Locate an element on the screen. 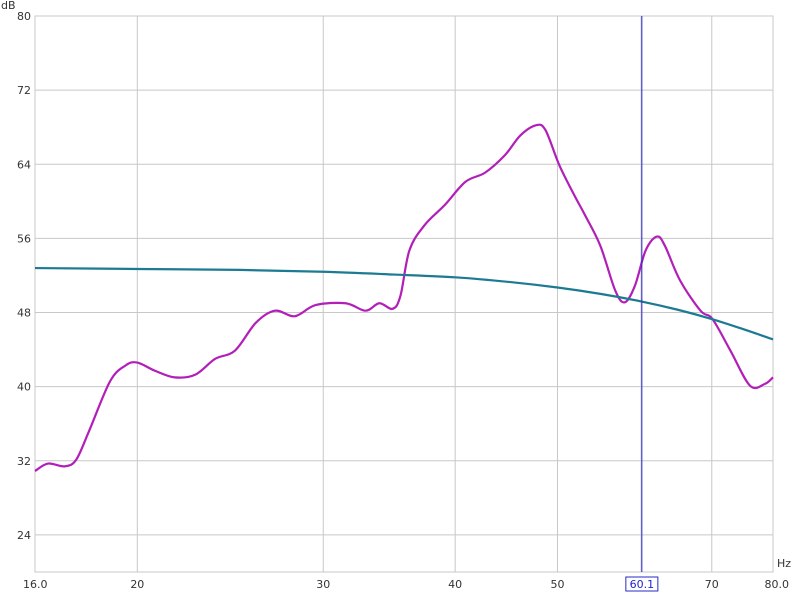 Image resolution: width=800 pixels, height=594 pixels. y-axis-ticks: 24 32 40 48 56 64 72 80 is located at coordinates (24, 276).